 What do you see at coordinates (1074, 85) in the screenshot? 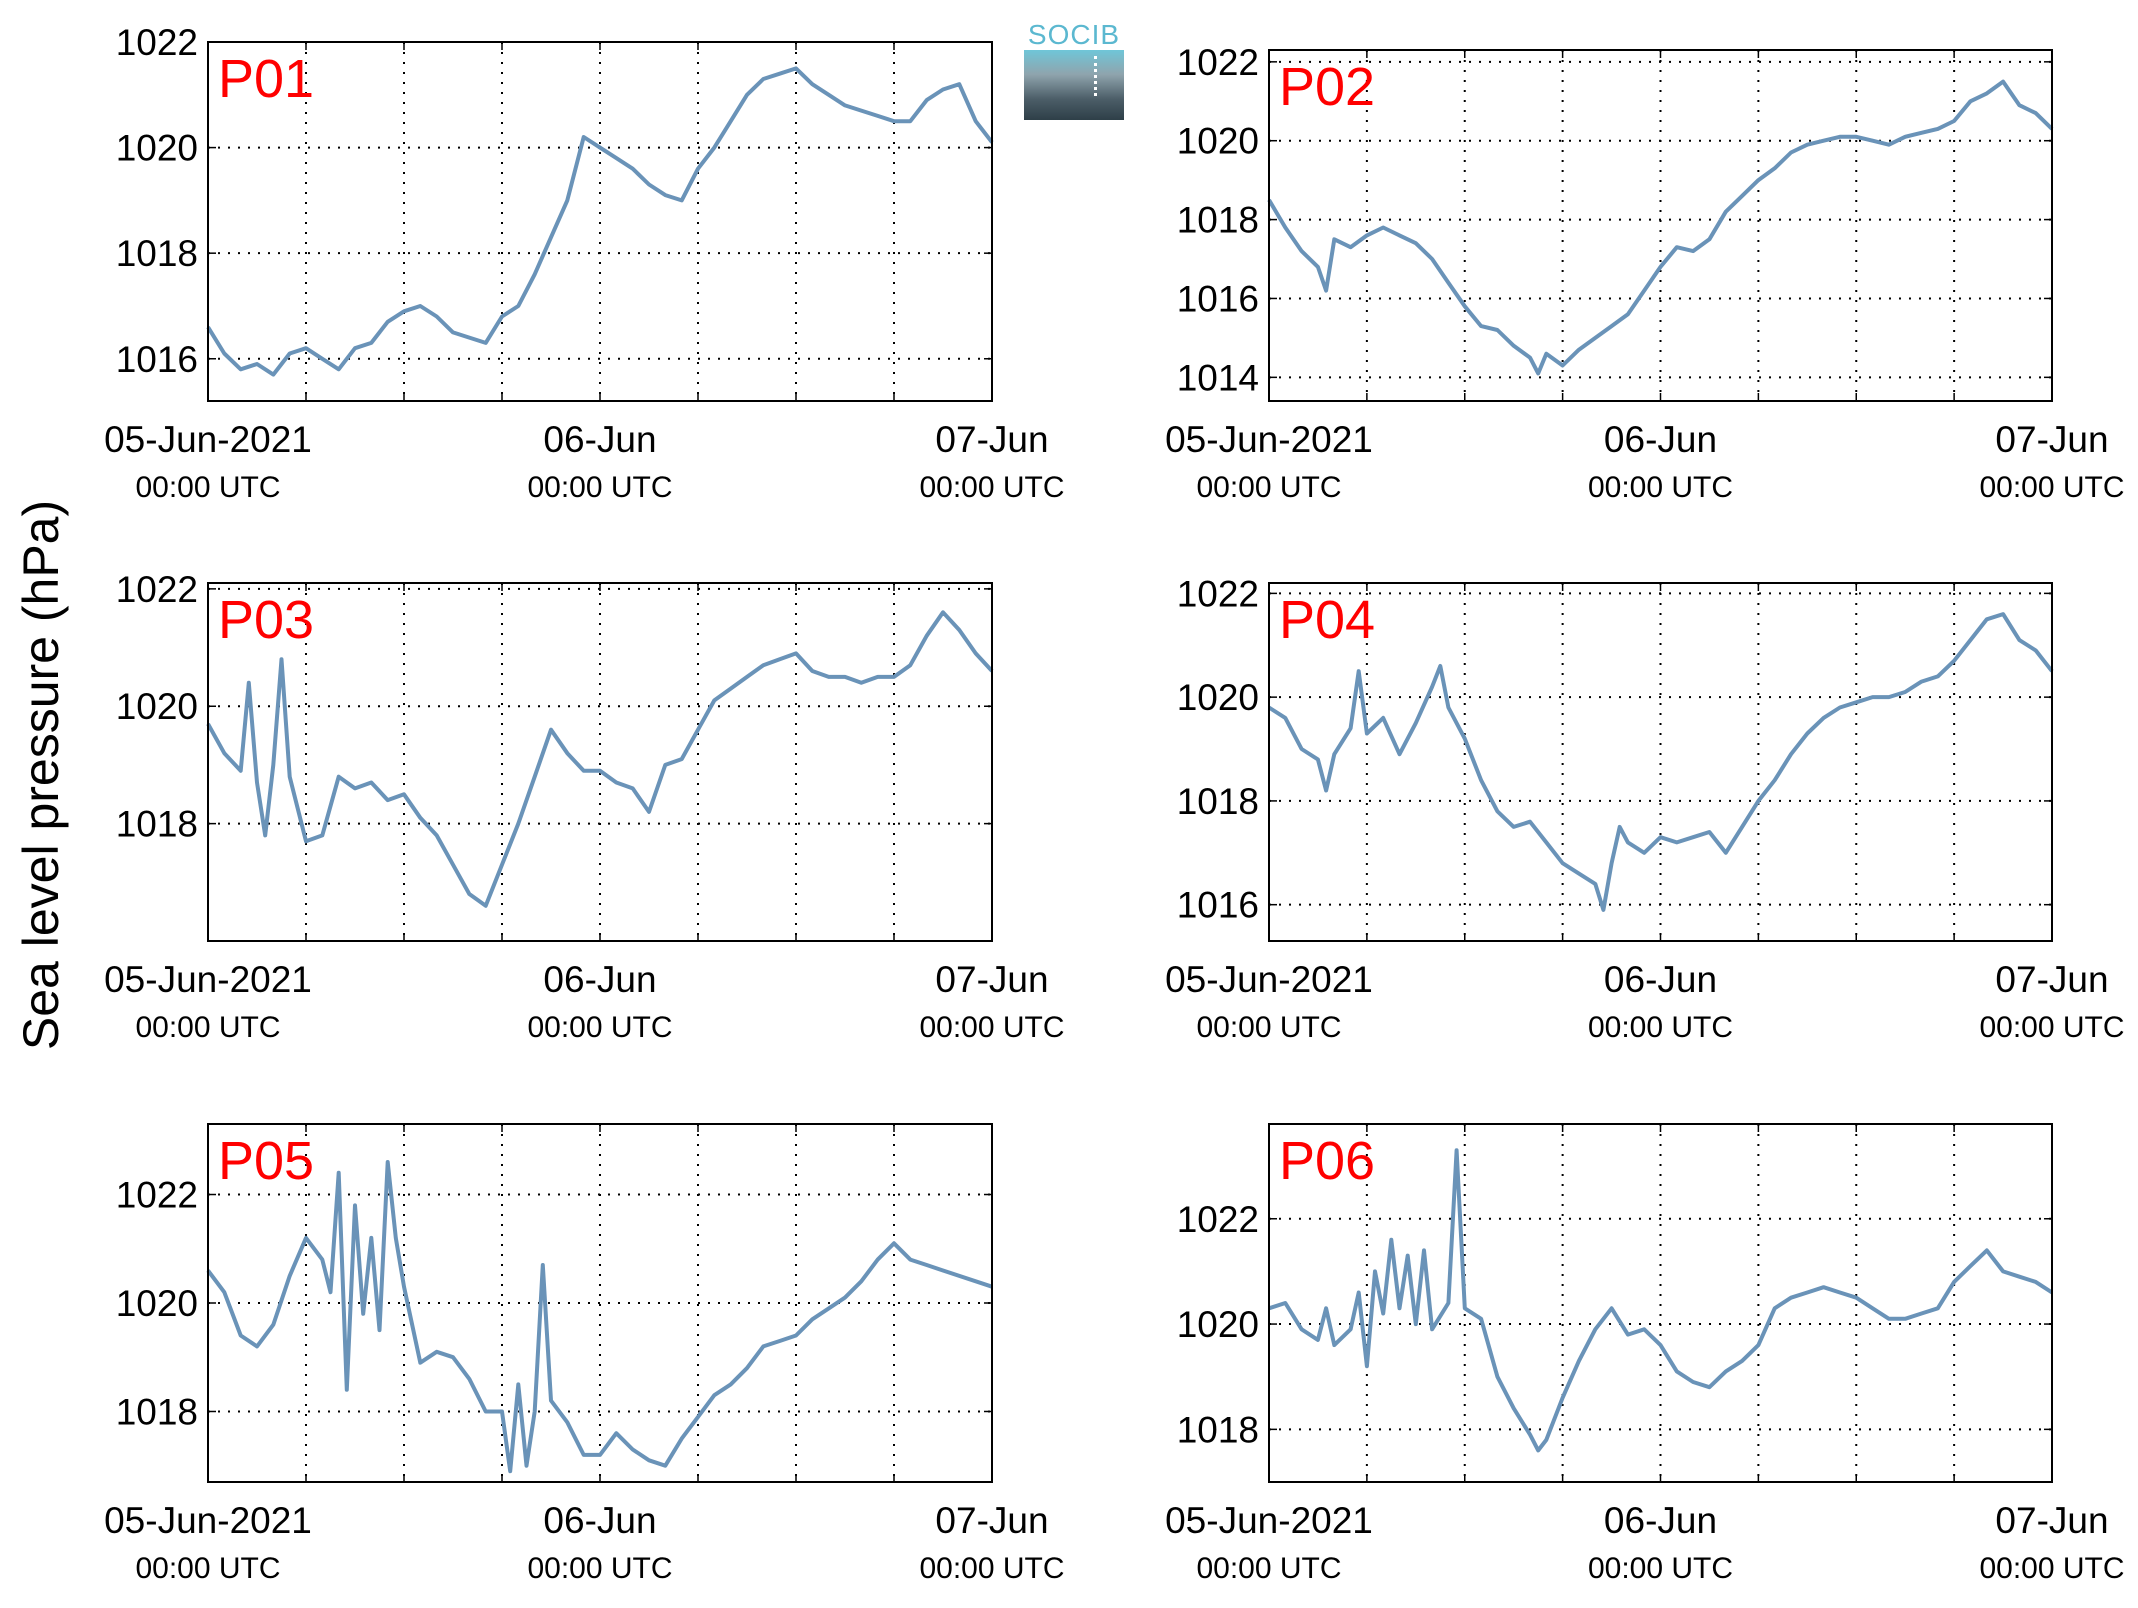
I see `logo-mark` at bounding box center [1074, 85].